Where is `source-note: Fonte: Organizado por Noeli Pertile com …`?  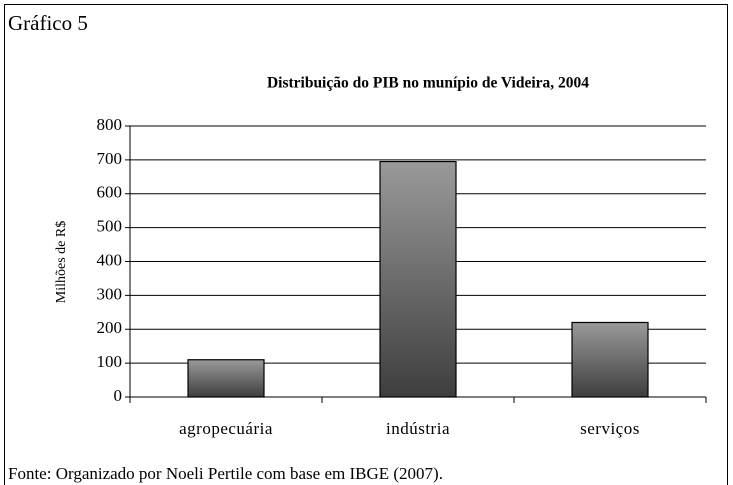 source-note: Fonte: Organizado por Noeli Pertile com … is located at coordinates (225, 473).